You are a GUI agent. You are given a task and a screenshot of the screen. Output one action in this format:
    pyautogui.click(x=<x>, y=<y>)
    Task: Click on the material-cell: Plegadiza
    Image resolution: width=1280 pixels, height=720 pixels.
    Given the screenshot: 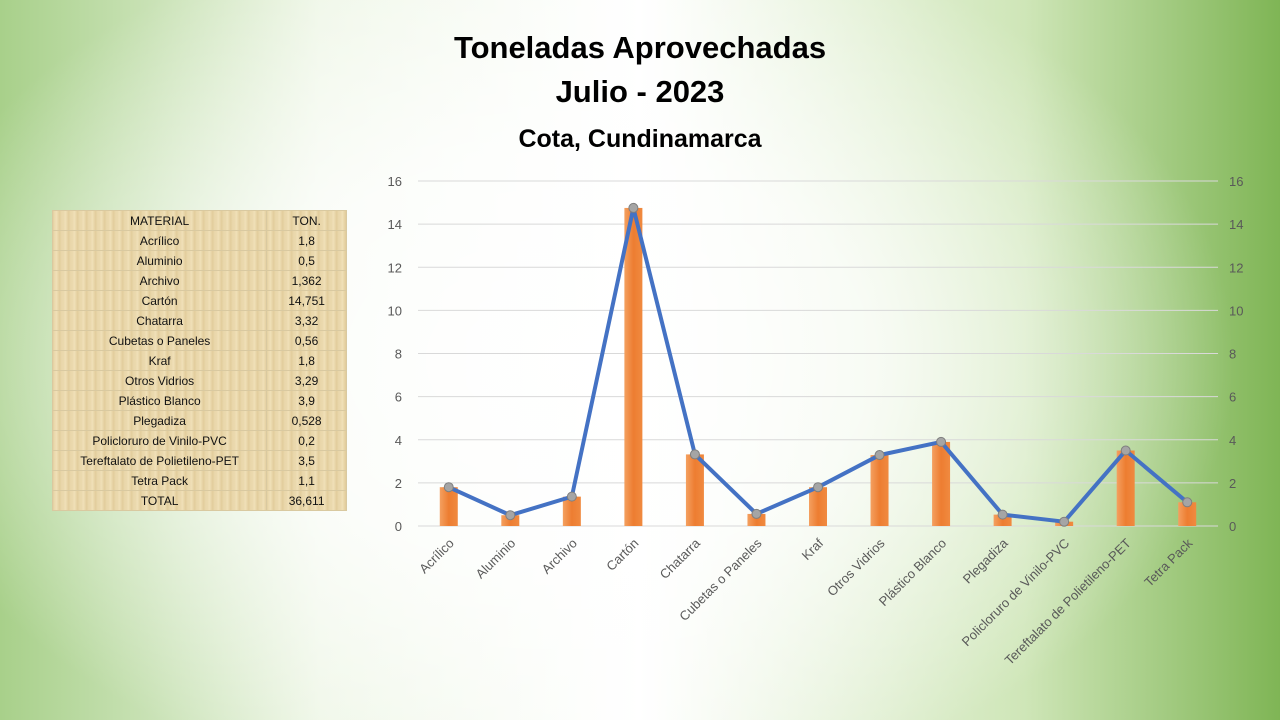 What is the action you would take?
    pyautogui.click(x=159, y=420)
    